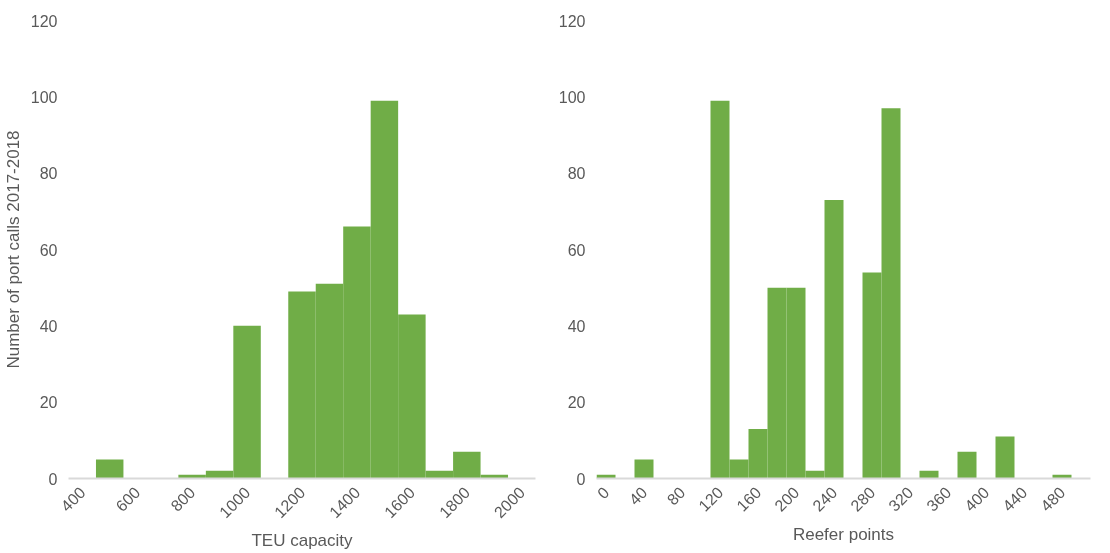 Image resolution: width=1110 pixels, height=553 pixels. I want to click on x-tick-label: 200, so click(787, 499).